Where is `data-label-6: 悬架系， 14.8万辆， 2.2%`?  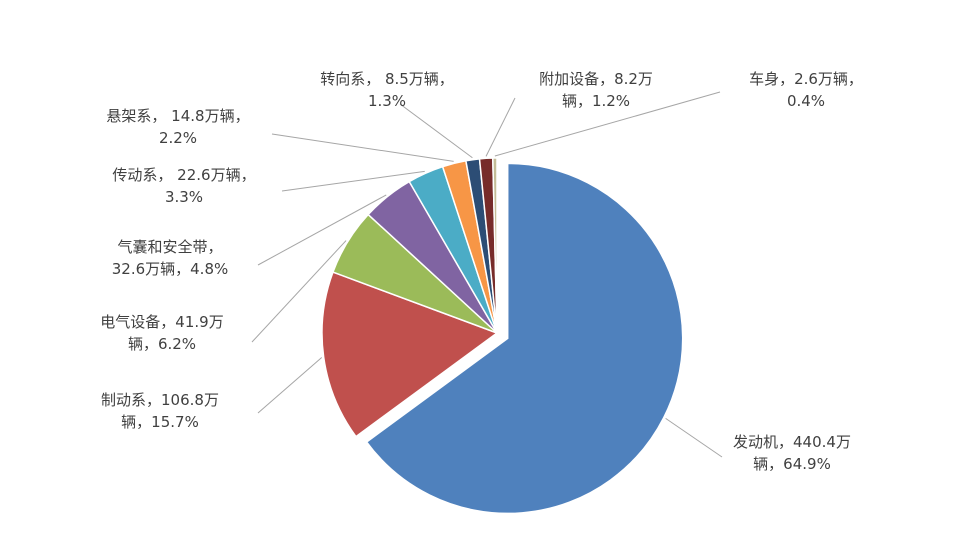
data-label-6: 悬架系， 14.8万辆， 2.2% is located at coordinates (177, 127).